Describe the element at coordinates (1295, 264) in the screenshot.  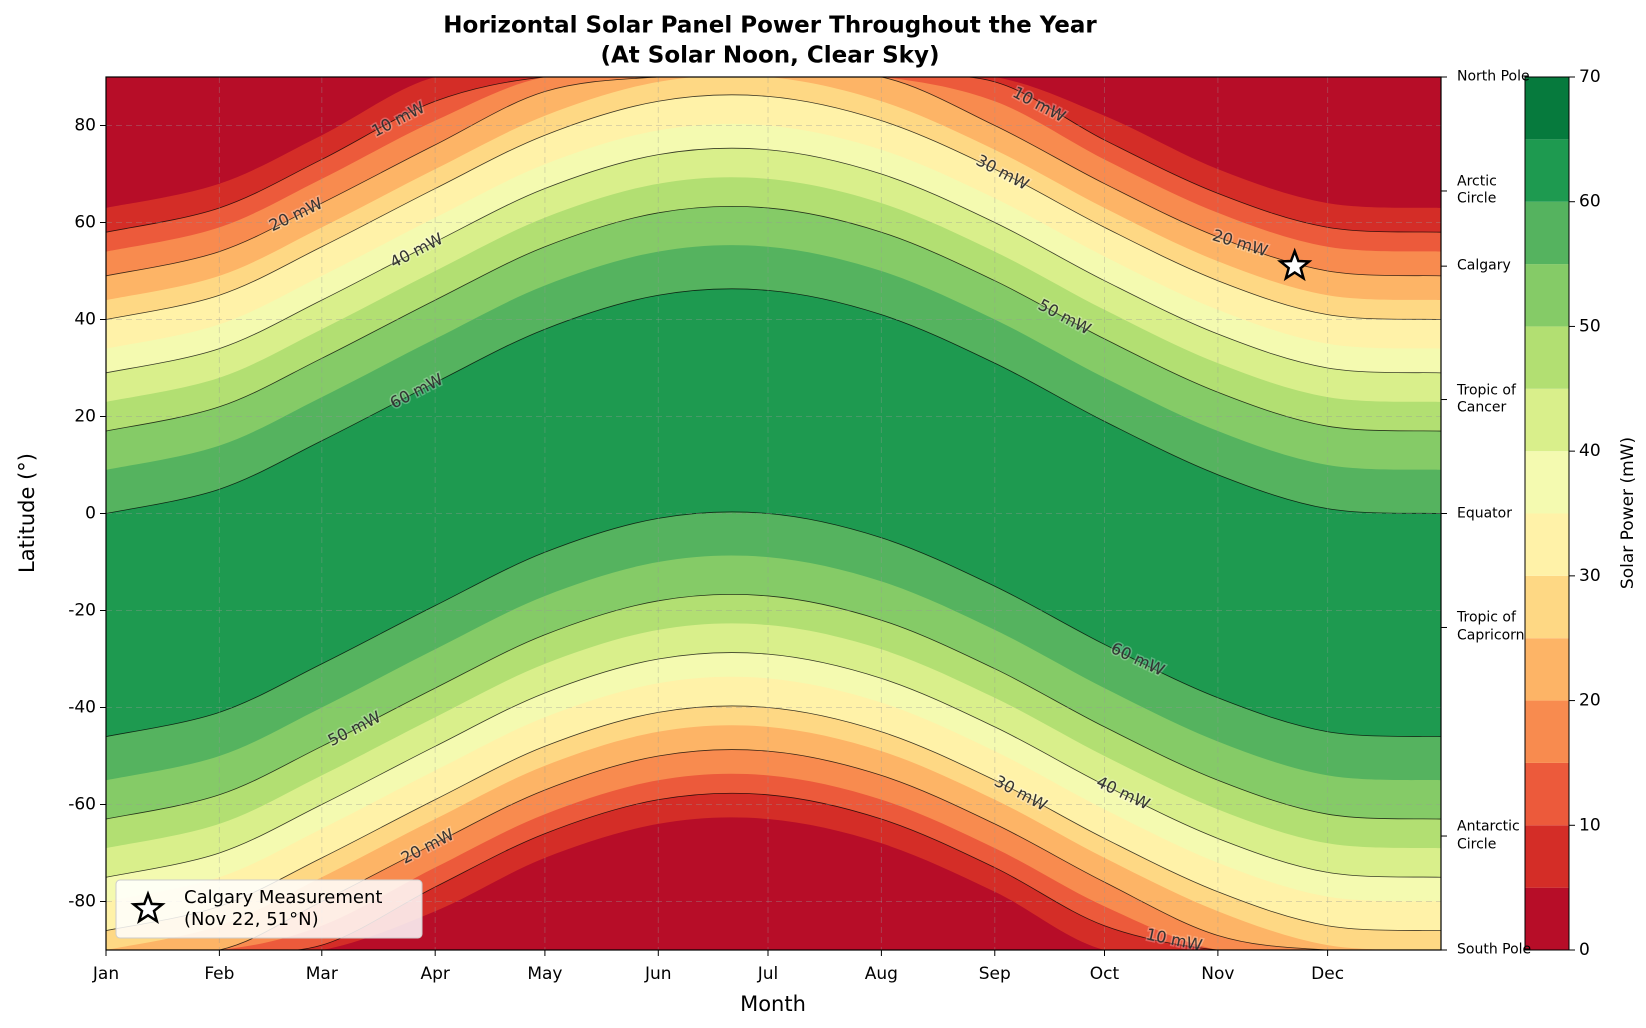
I see `marker-star` at that location.